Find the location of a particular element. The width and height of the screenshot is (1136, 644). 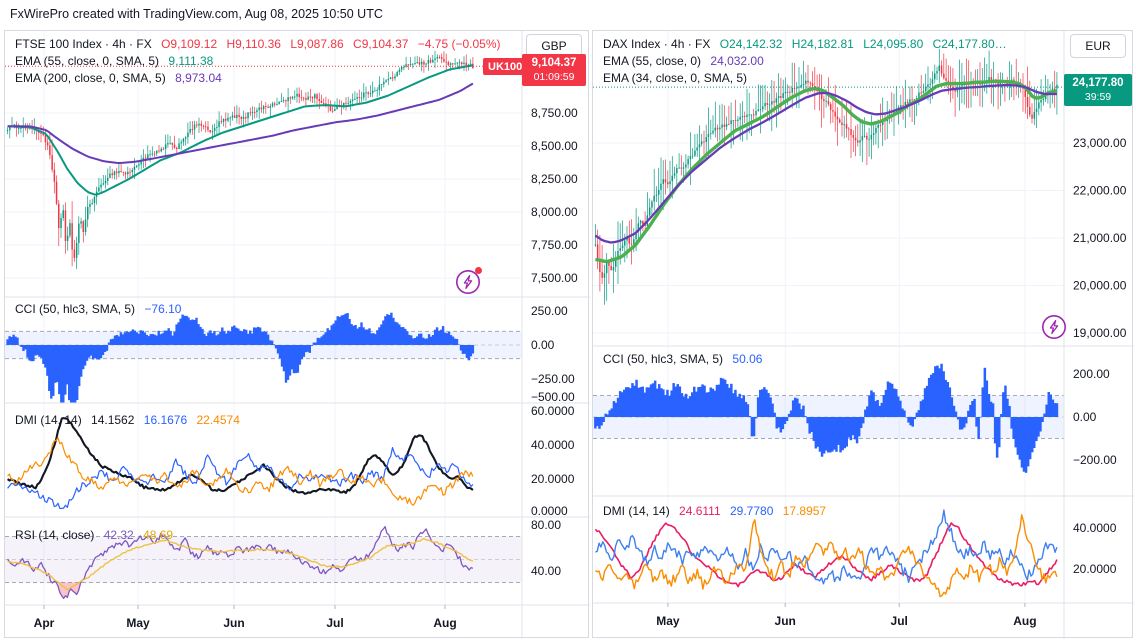

dmi-plus-di-value: 29.7780 is located at coordinates (751, 511).